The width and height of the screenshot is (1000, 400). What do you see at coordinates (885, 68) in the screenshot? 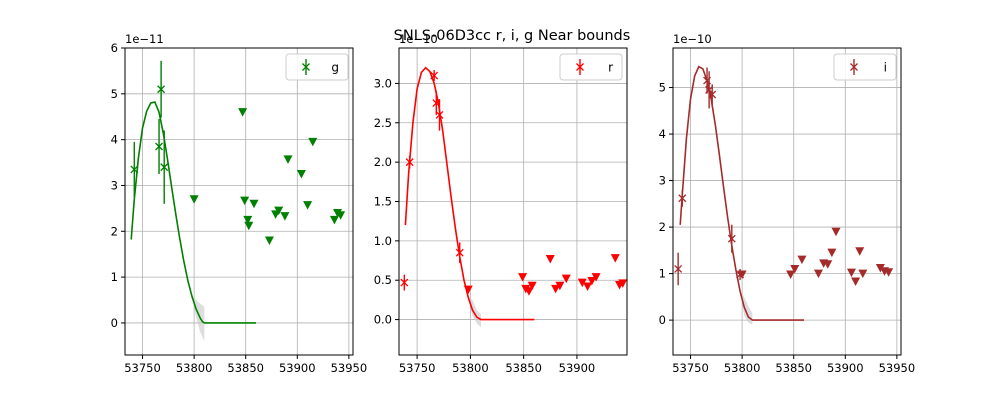
I see `legend-label: i` at bounding box center [885, 68].